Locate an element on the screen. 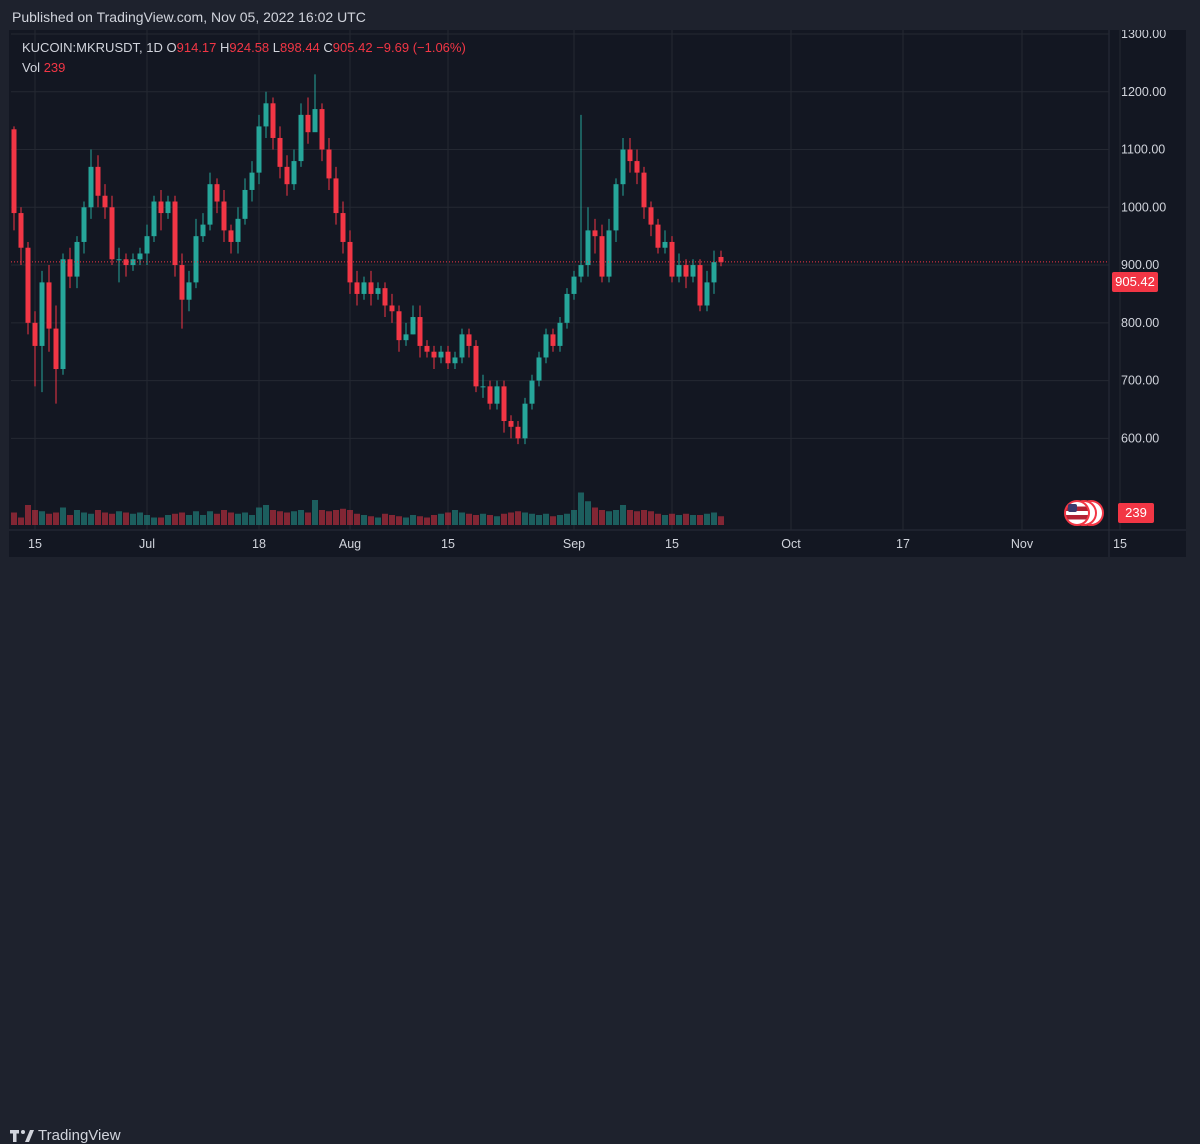 This screenshot has height=1144, width=1200. us-flag-icon is located at coordinates (1077, 513).